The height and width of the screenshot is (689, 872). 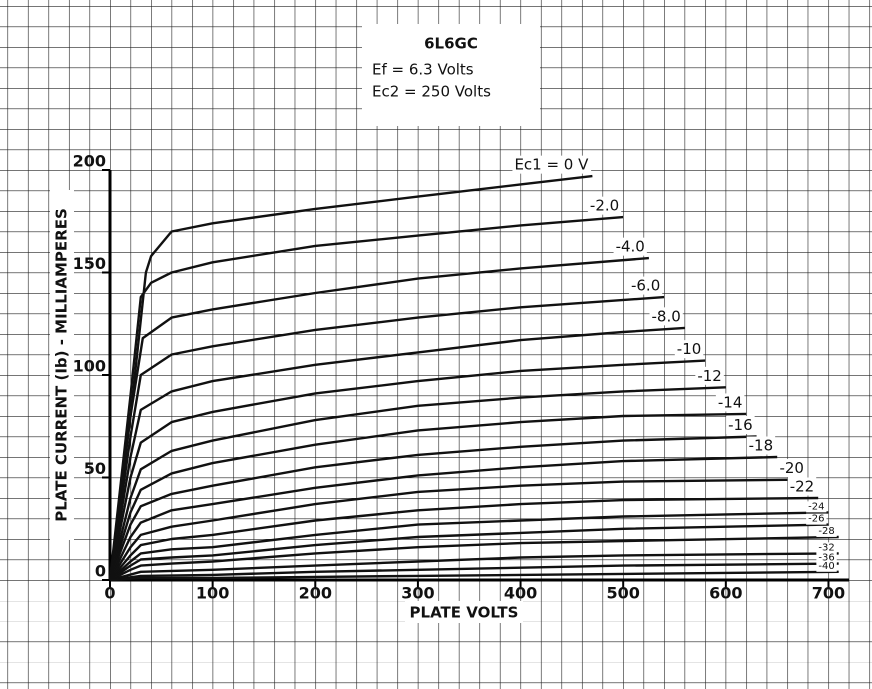 I want to click on curve-label: -40, so click(x=826, y=566).